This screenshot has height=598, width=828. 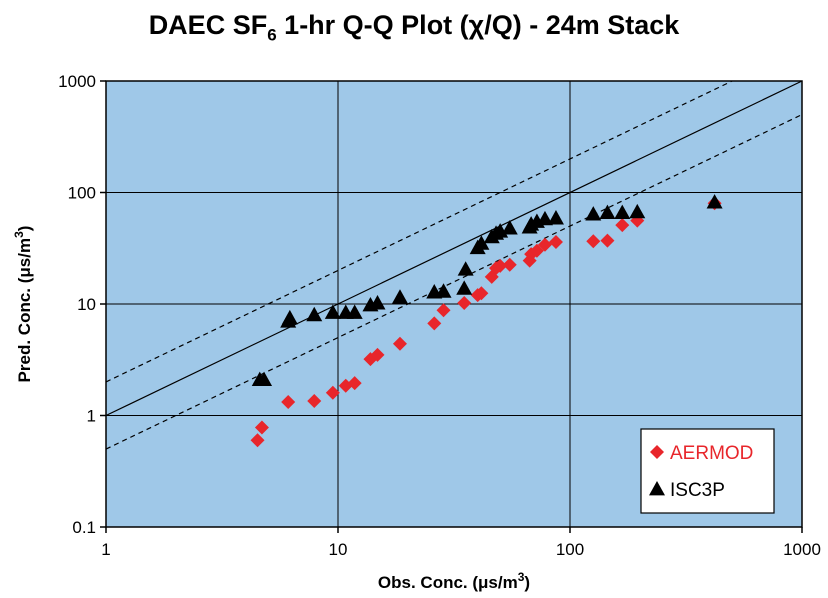 What do you see at coordinates (570, 549) in the screenshot?
I see `x-tick-label: 100` at bounding box center [570, 549].